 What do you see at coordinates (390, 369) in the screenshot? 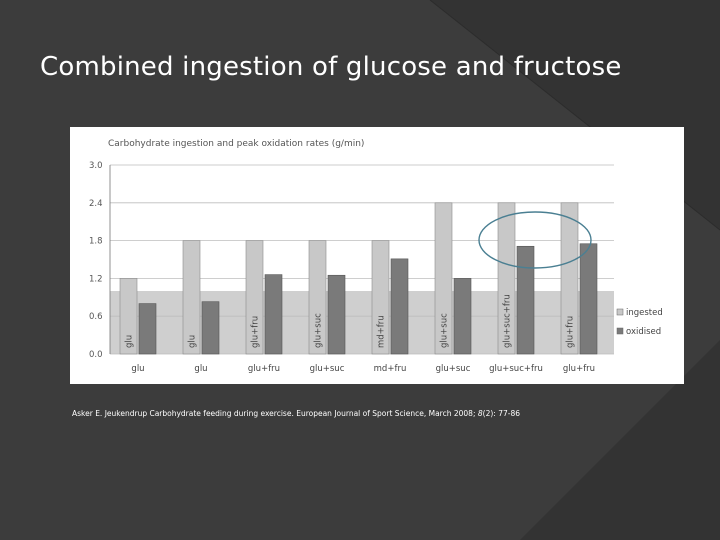
I see `x-tick-label: md+fru` at bounding box center [390, 369].